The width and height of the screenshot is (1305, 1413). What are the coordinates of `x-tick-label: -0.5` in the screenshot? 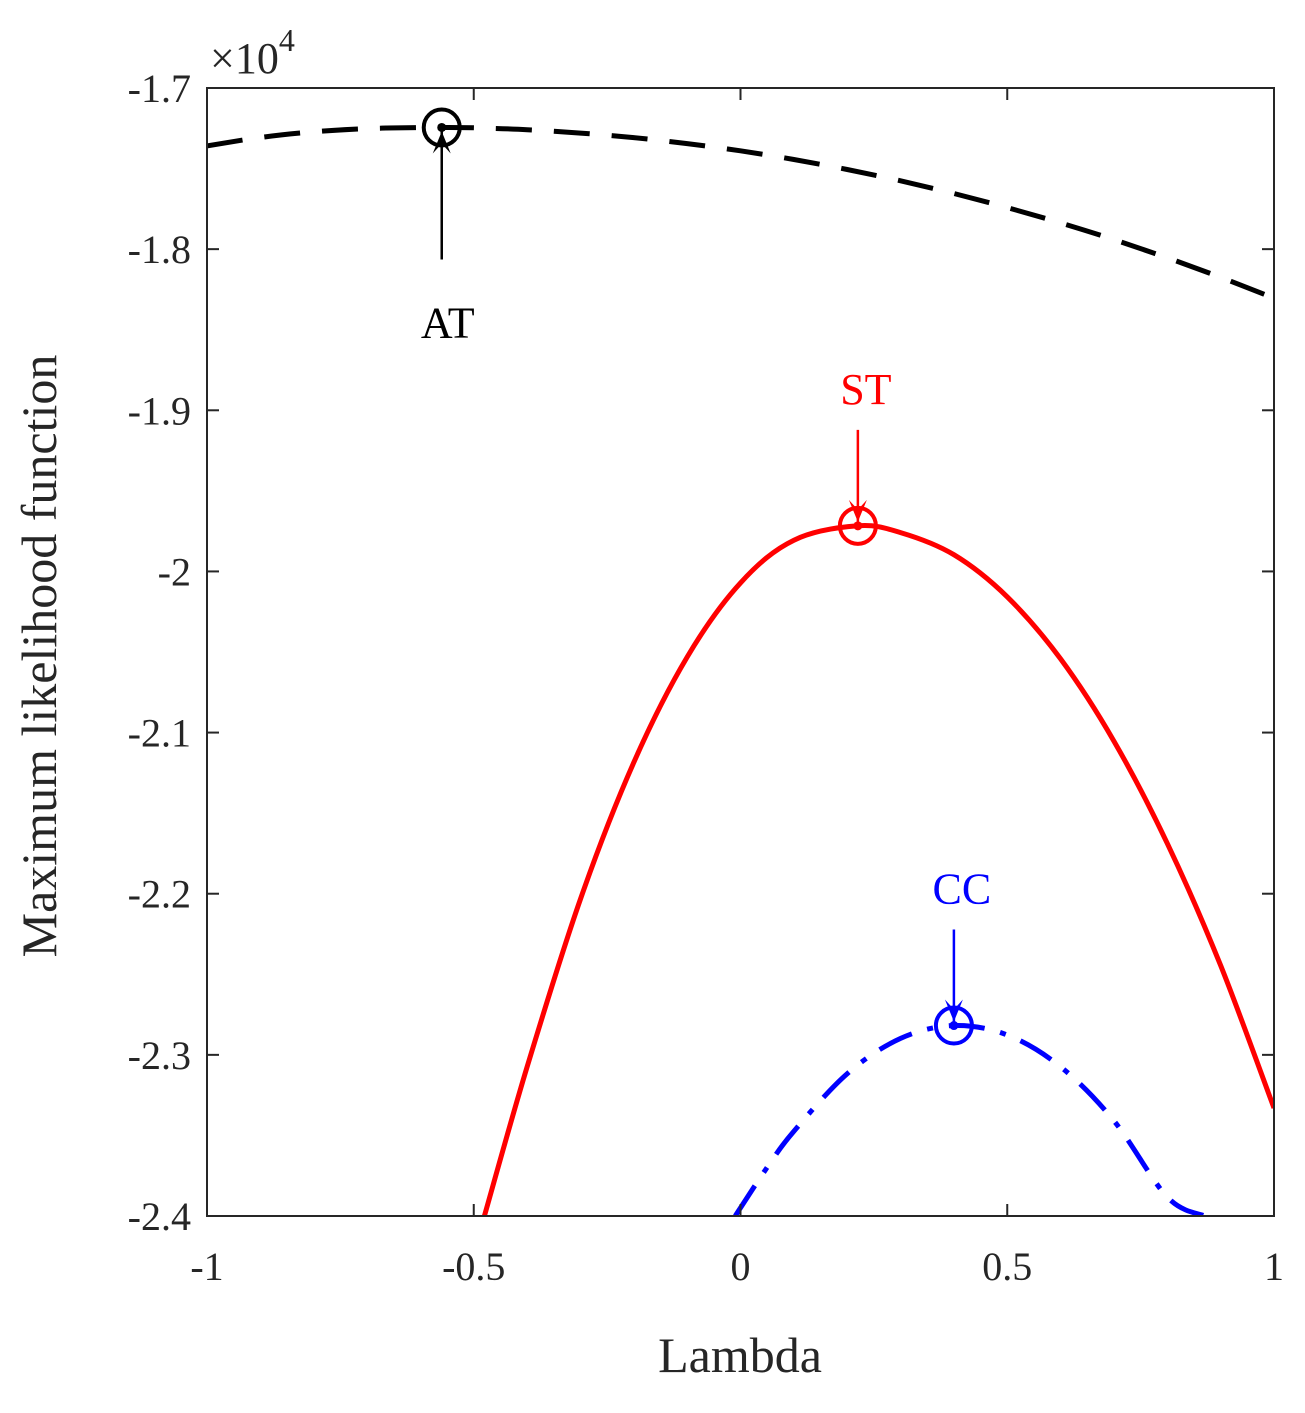 It's located at (473, 1266).